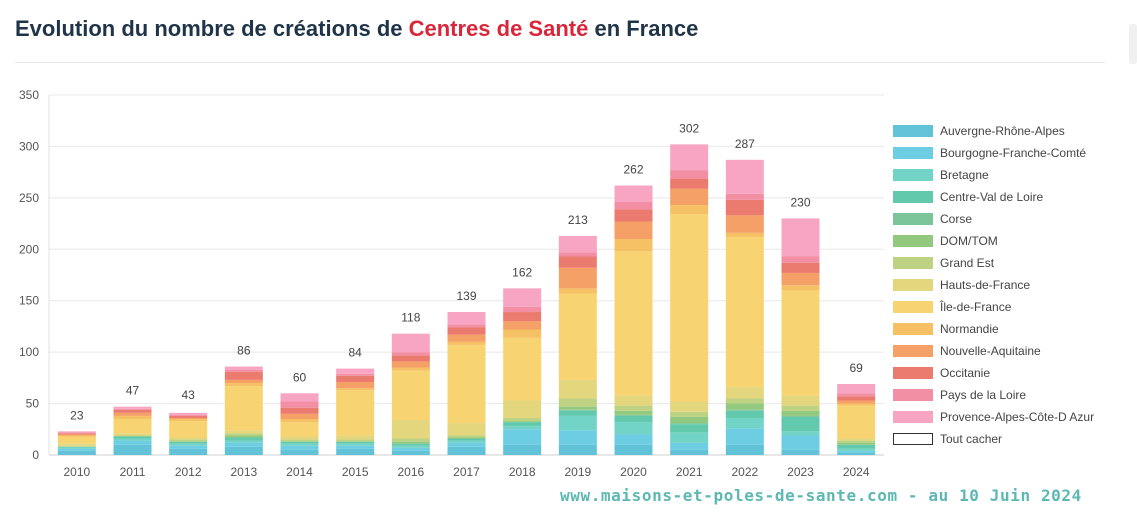  What do you see at coordinates (993, 351) in the screenshot?
I see `legend-item: Nouvelle-Aquitaine` at bounding box center [993, 351].